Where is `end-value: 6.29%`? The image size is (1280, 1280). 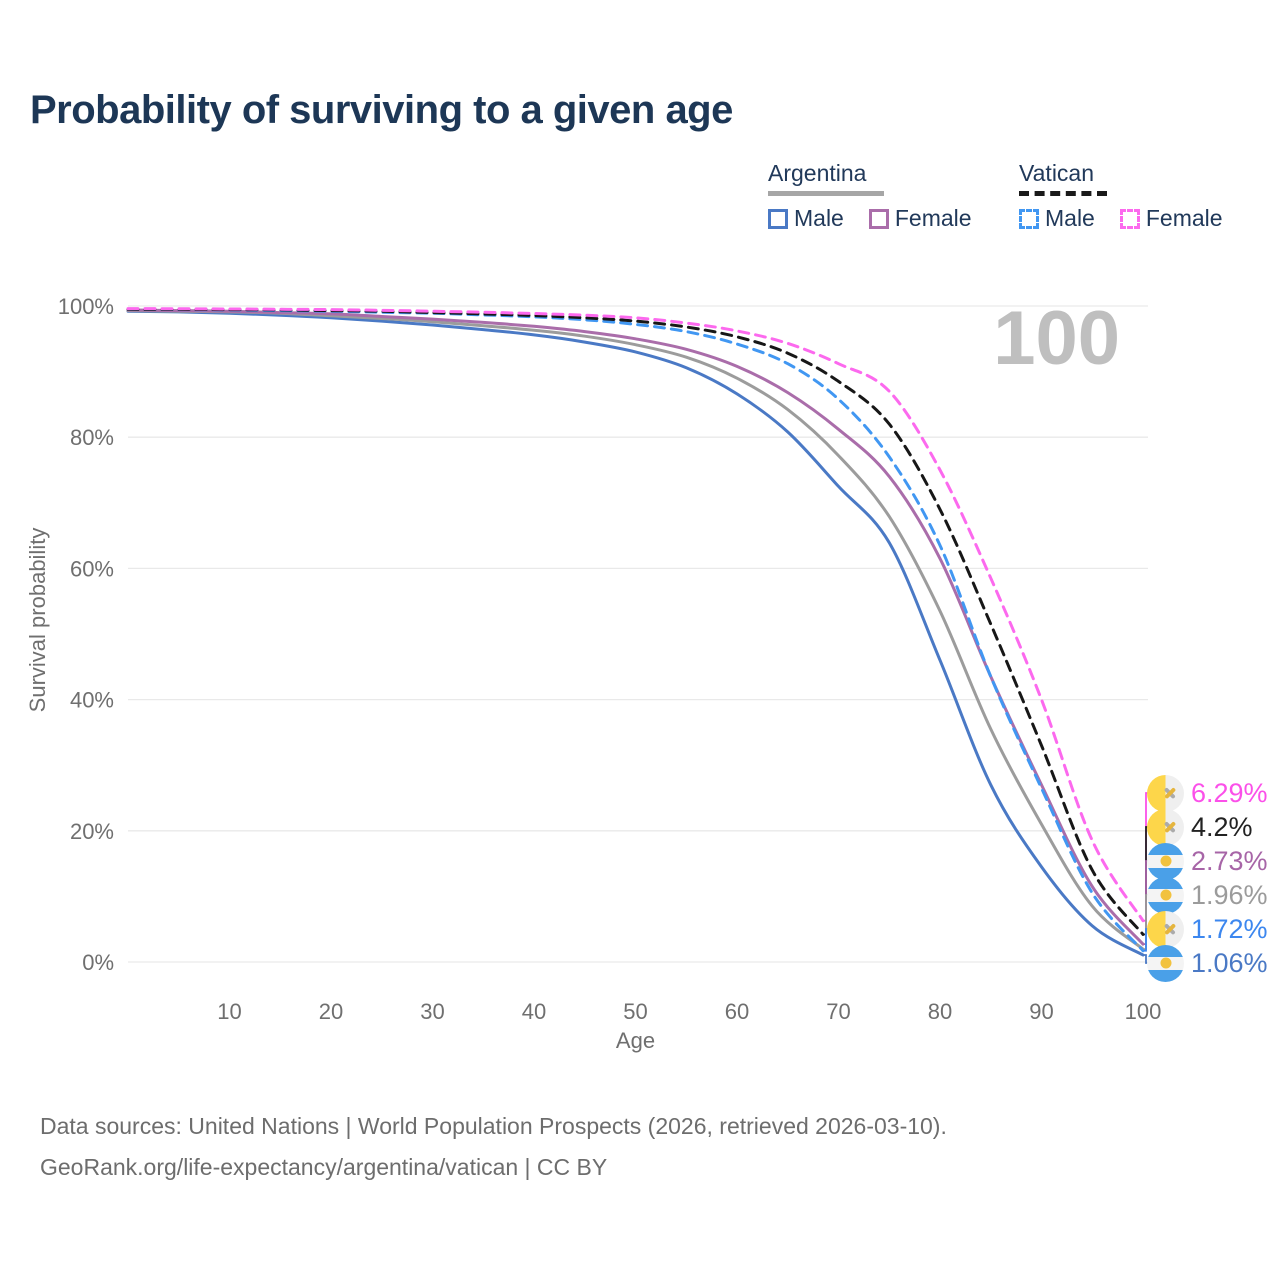 end-value: 6.29% is located at coordinates (1229, 792).